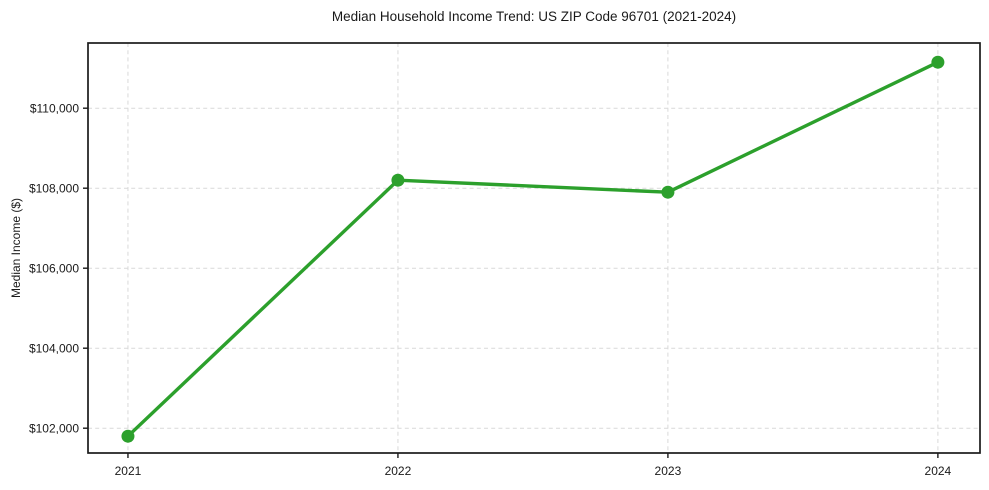 The image size is (989, 490). I want to click on y-tick-label: $104,000, so click(54, 349).